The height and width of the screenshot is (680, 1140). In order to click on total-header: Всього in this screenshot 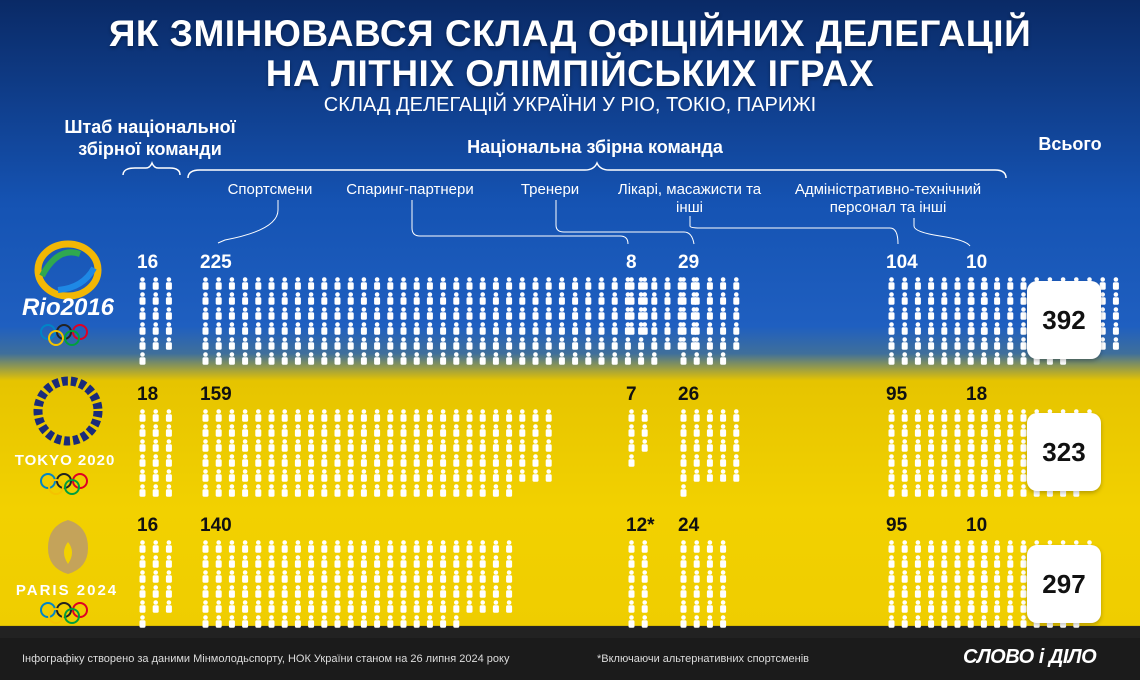, I will do `click(1070, 144)`.